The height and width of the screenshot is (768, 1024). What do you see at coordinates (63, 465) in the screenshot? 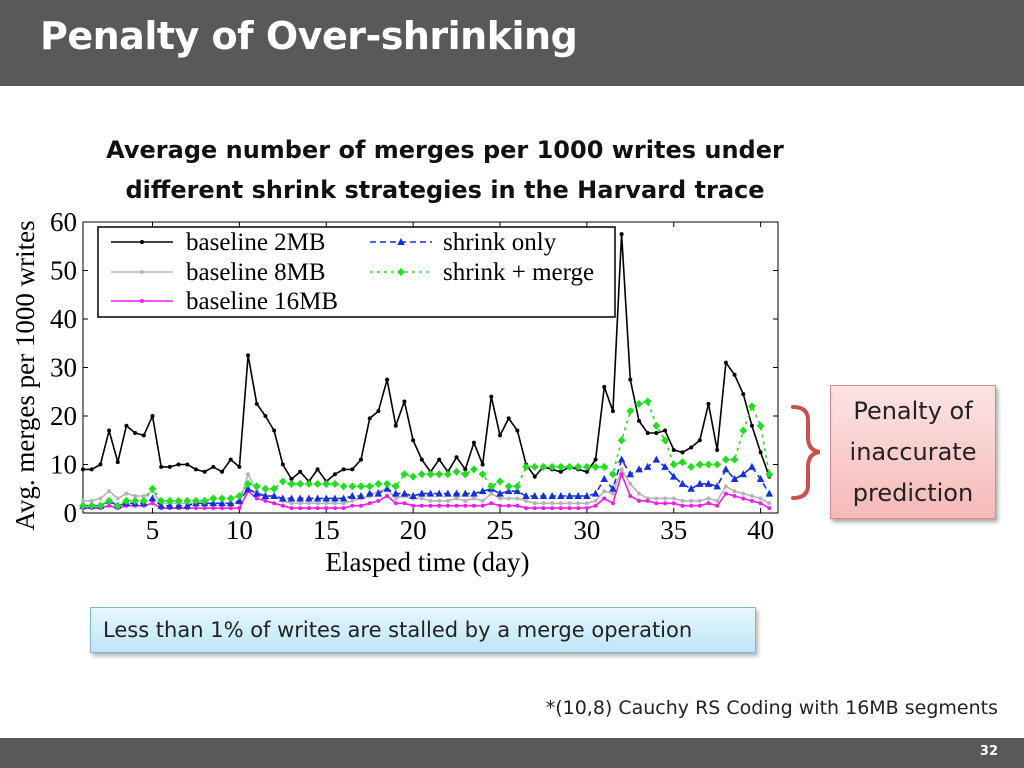
I see `y-tick-label: 10` at bounding box center [63, 465].